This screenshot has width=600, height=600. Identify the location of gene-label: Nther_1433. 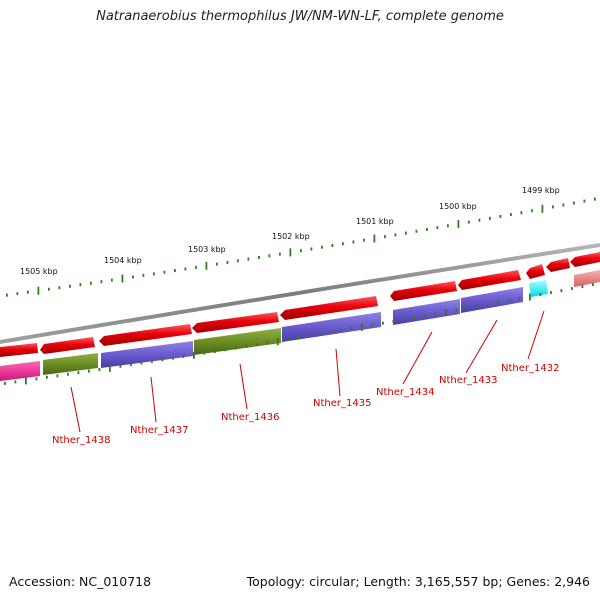
(468, 380).